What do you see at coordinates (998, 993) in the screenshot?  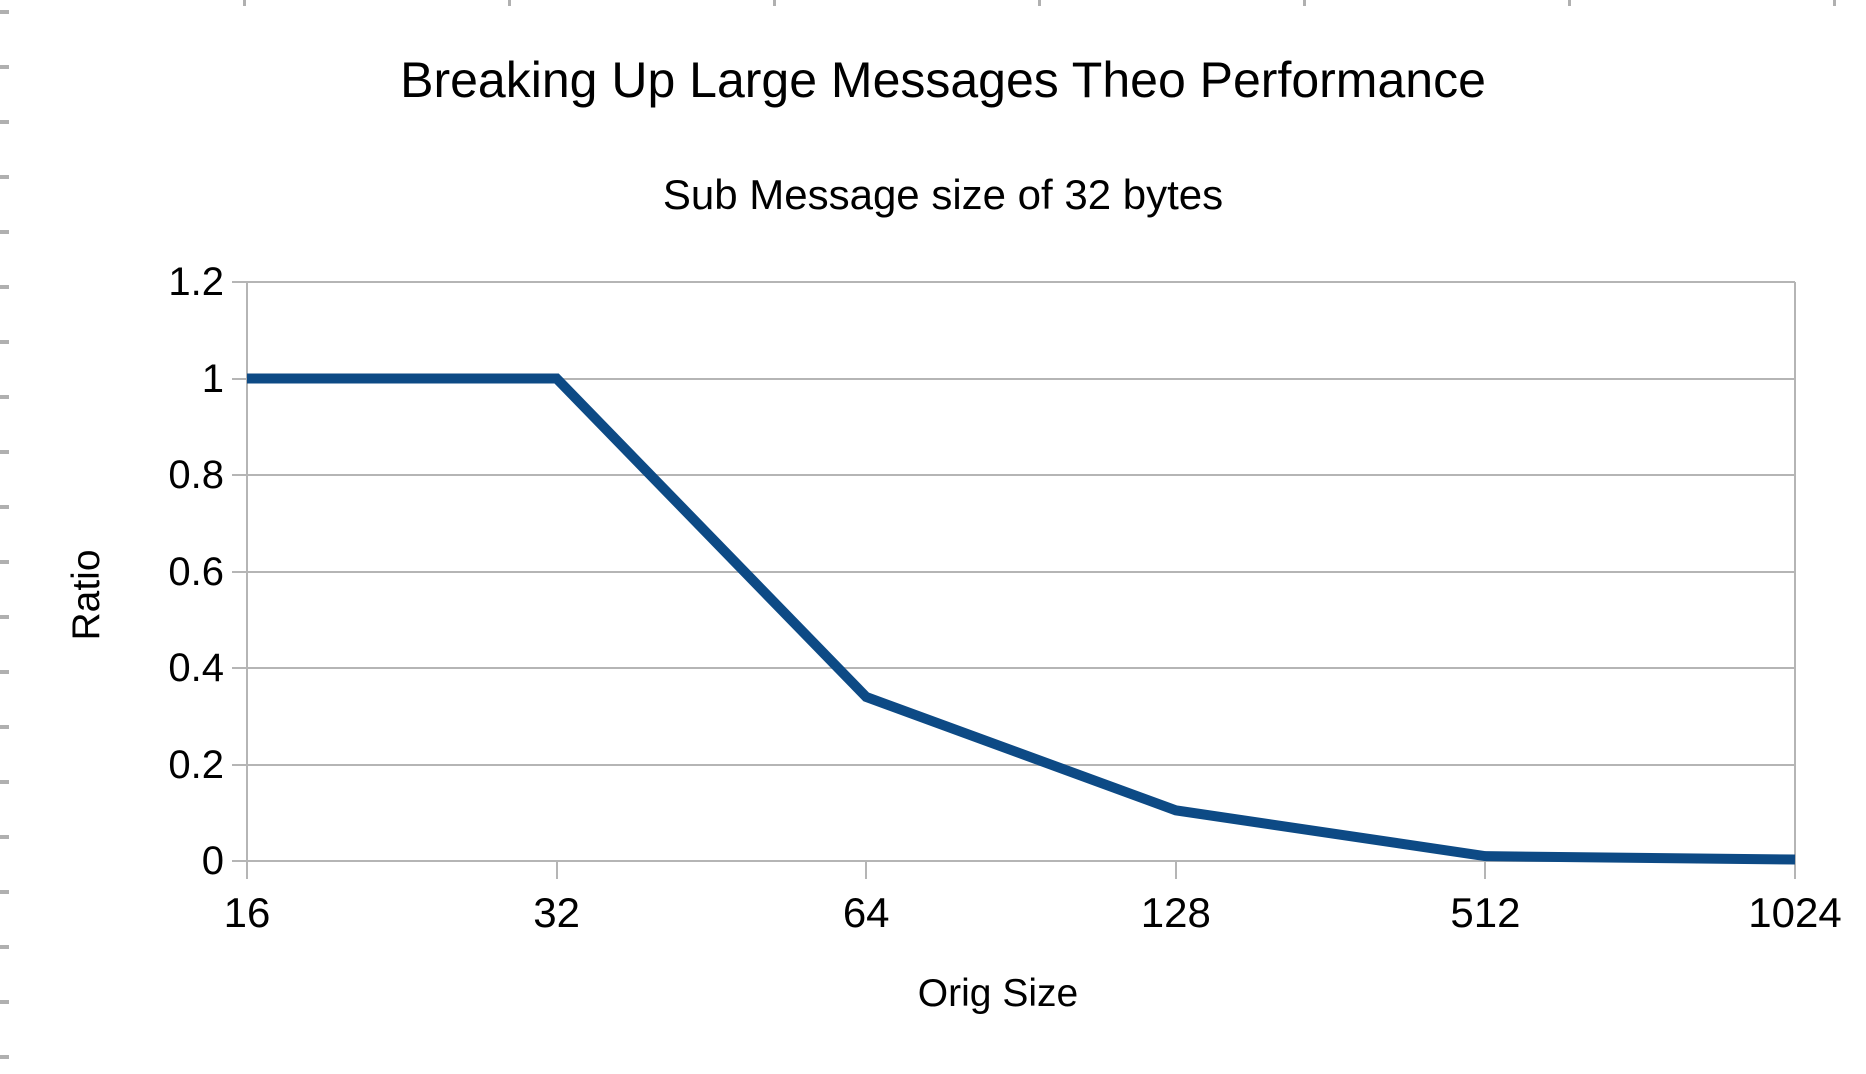 I see `x-axis-title: Orig Size` at bounding box center [998, 993].